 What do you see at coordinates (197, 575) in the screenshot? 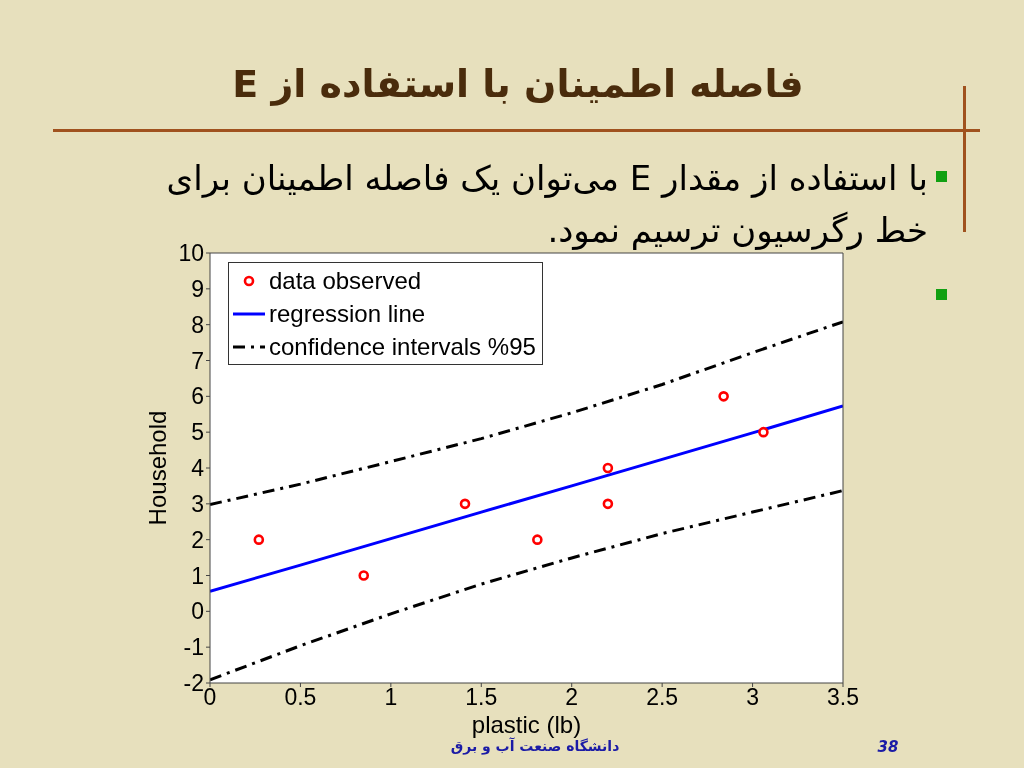
I see `y-tick-label: 1` at bounding box center [197, 575].